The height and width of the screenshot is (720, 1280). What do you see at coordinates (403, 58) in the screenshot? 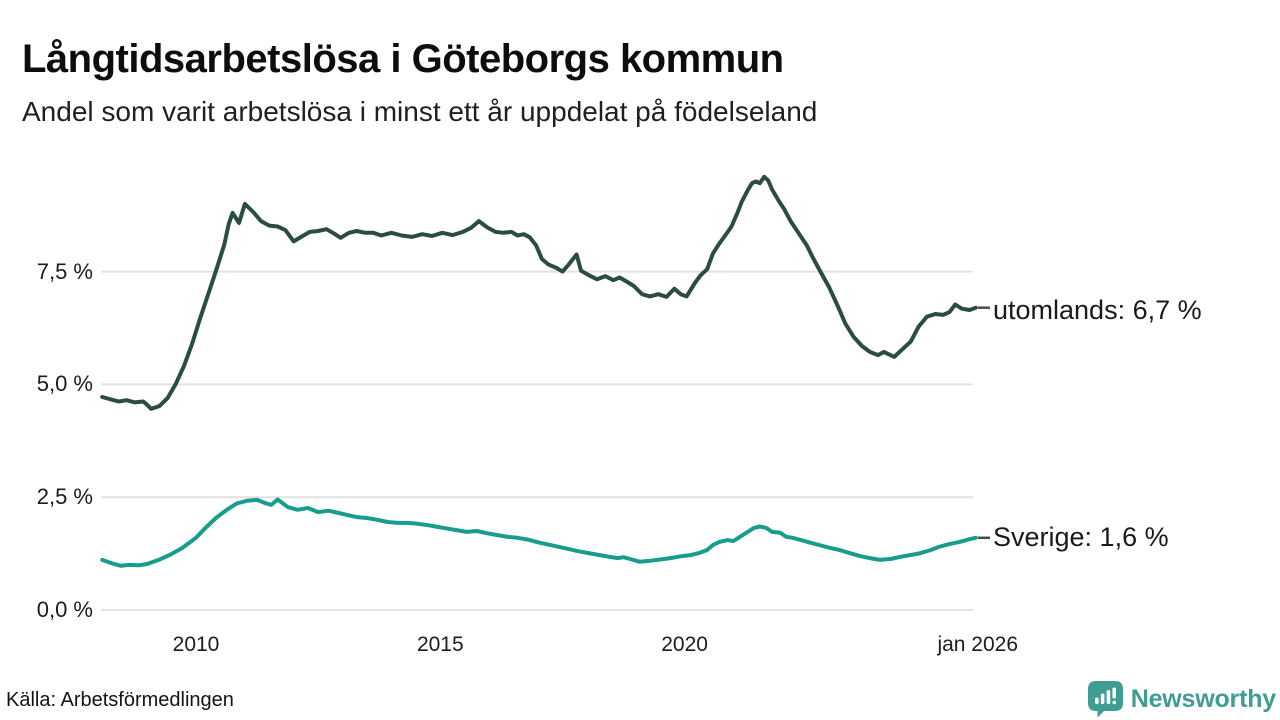
I see `chart-title: Långtidsarbetslösa i Göteborgs kommun` at bounding box center [403, 58].